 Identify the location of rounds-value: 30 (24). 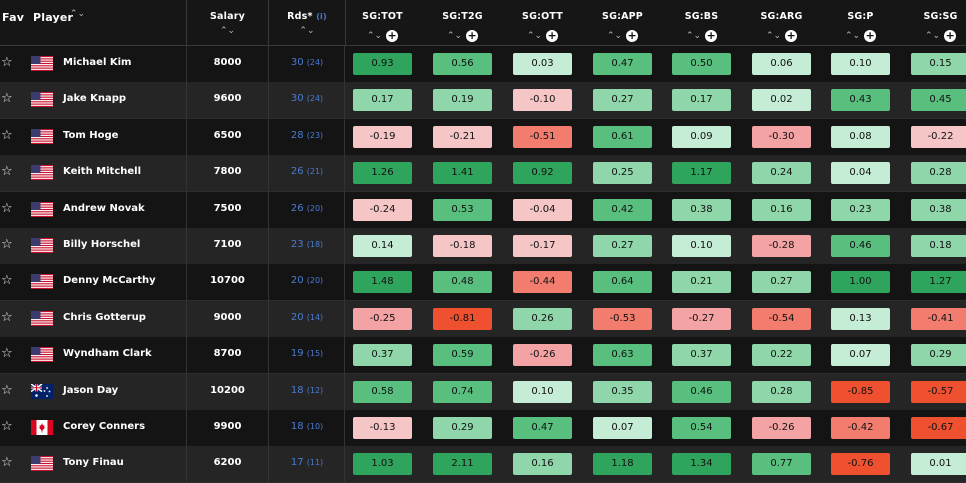
(307, 98).